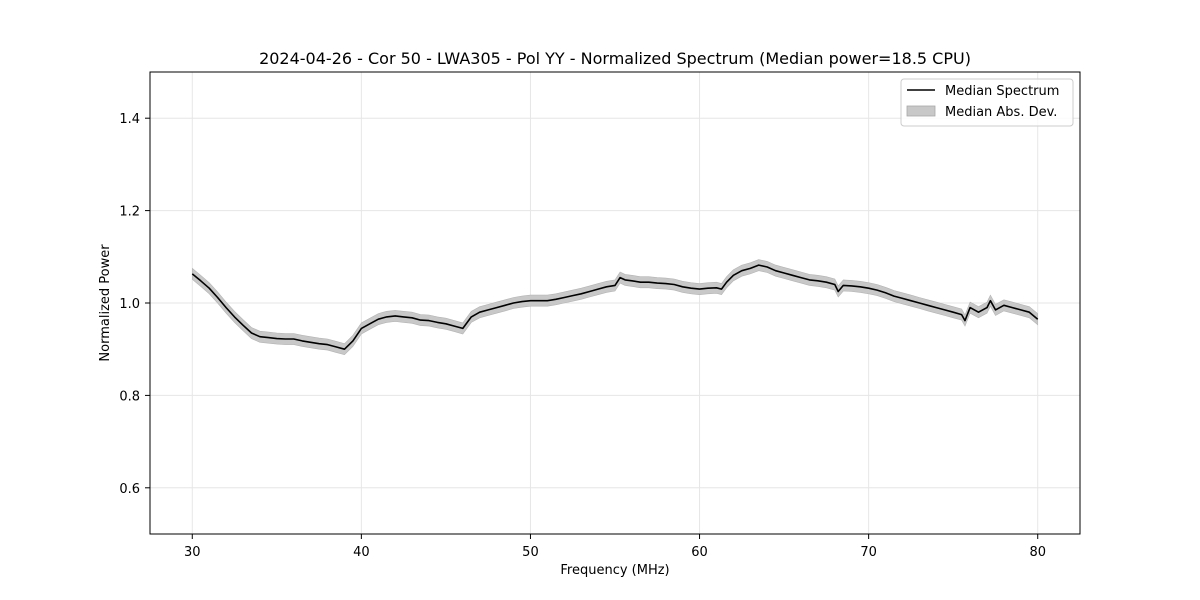  I want to click on median-spectrum-line, so click(615, 307).